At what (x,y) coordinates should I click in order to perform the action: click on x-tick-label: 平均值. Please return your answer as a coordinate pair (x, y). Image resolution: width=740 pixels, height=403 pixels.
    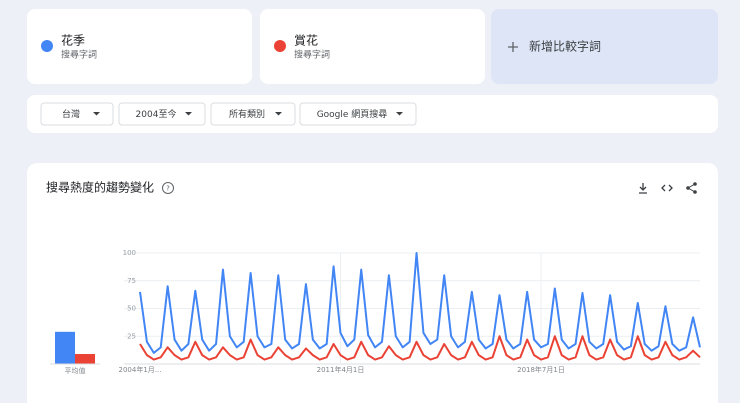
    Looking at the image, I should click on (75, 370).